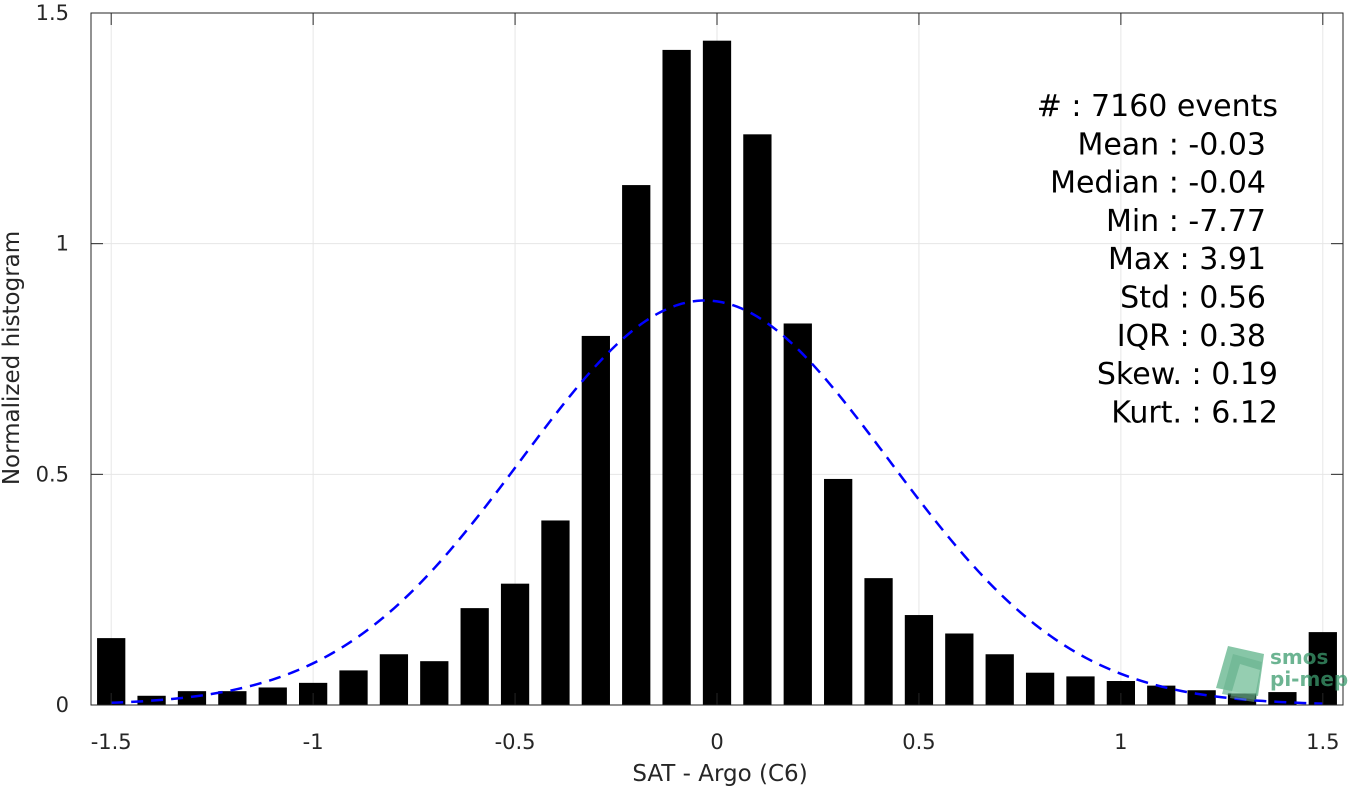 Image resolution: width=1367 pixels, height=787 pixels. What do you see at coordinates (1194, 412) in the screenshot?
I see `stat-line: Kurt. : 6.12` at bounding box center [1194, 412].